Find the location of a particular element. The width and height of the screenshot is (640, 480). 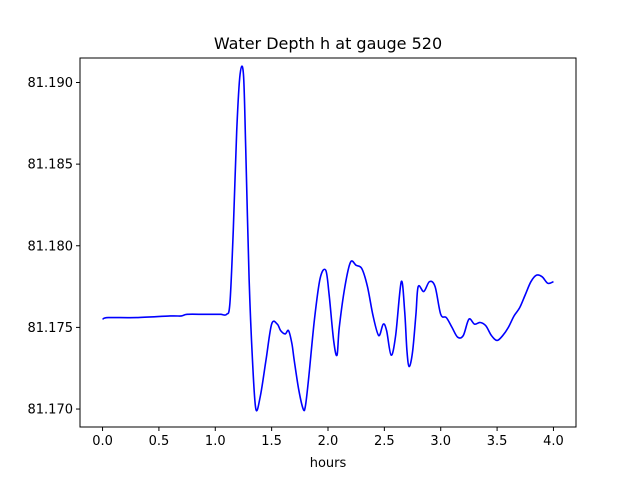

x-tick-label: 3.5 is located at coordinates (497, 441).